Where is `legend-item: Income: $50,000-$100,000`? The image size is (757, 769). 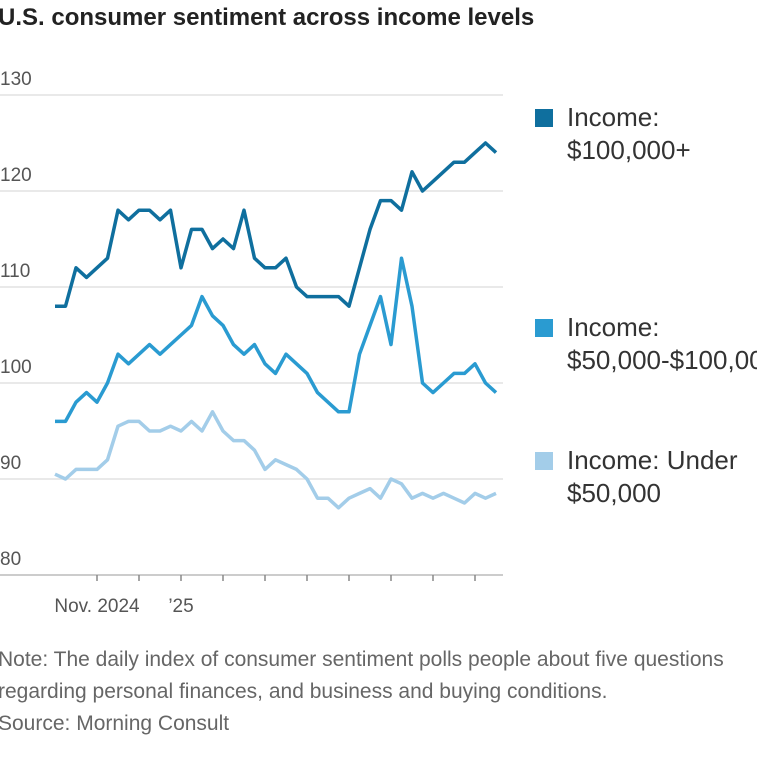 legend-item: Income: $50,000-$100,000 is located at coordinates (646, 344).